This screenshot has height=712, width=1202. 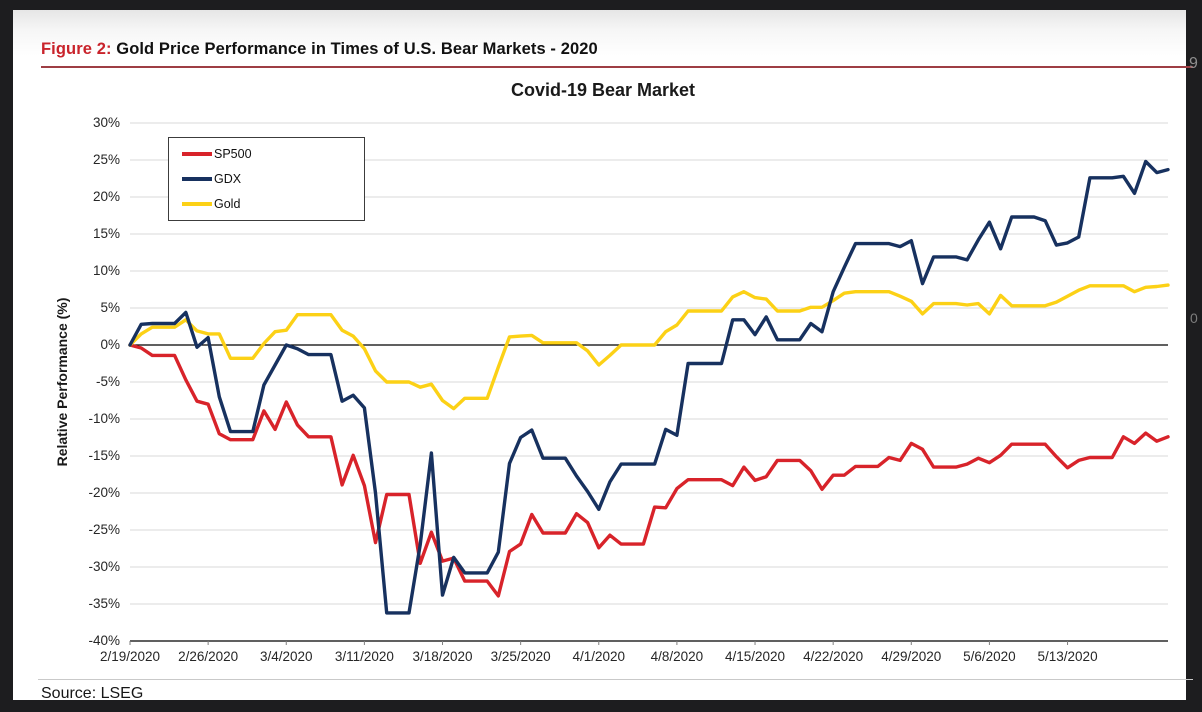 I want to click on y-tick-label: 10%, so click(x=106, y=270).